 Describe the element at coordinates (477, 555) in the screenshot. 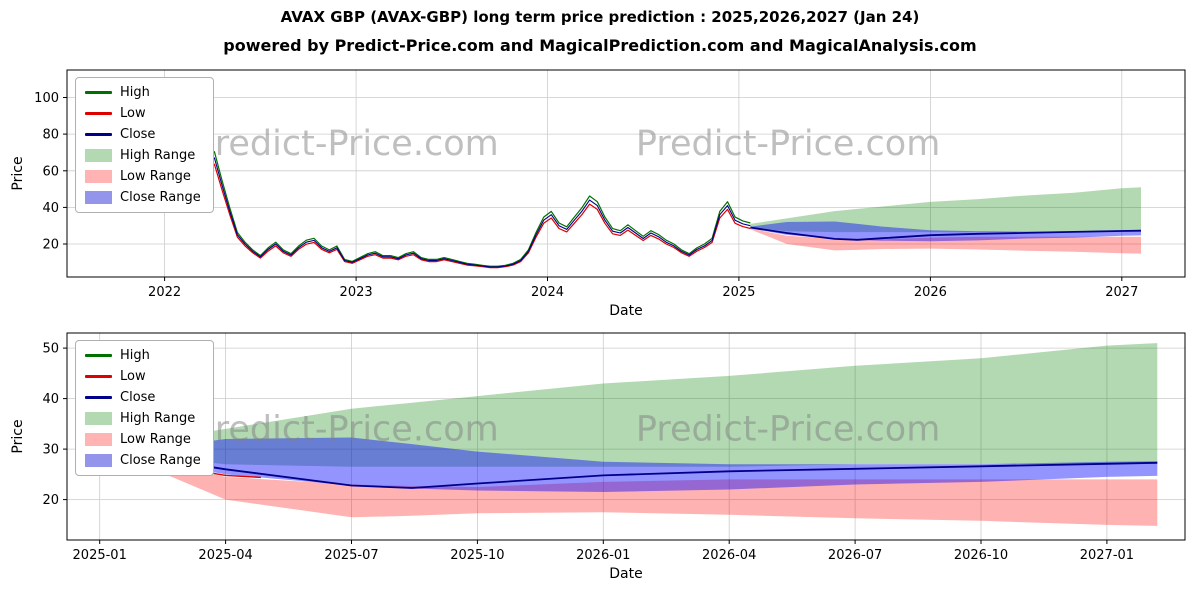

I see `x-tick-label: 2025-10` at that location.